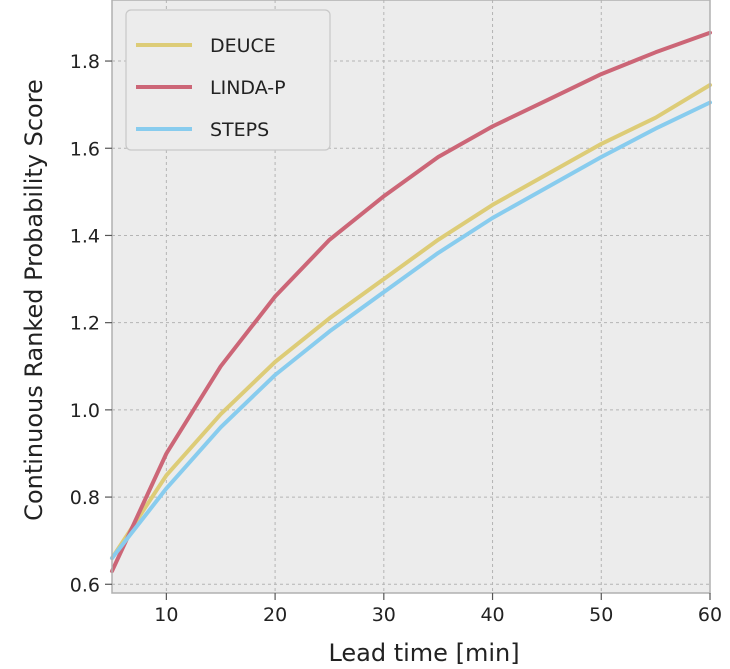 The width and height of the screenshot is (730, 669). What do you see at coordinates (601, 615) in the screenshot?
I see `x-tick-label: 50` at bounding box center [601, 615].